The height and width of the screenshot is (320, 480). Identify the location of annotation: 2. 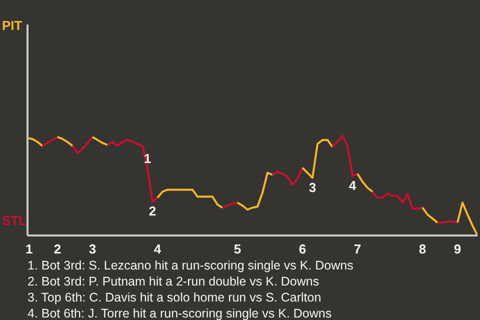
(152, 211).